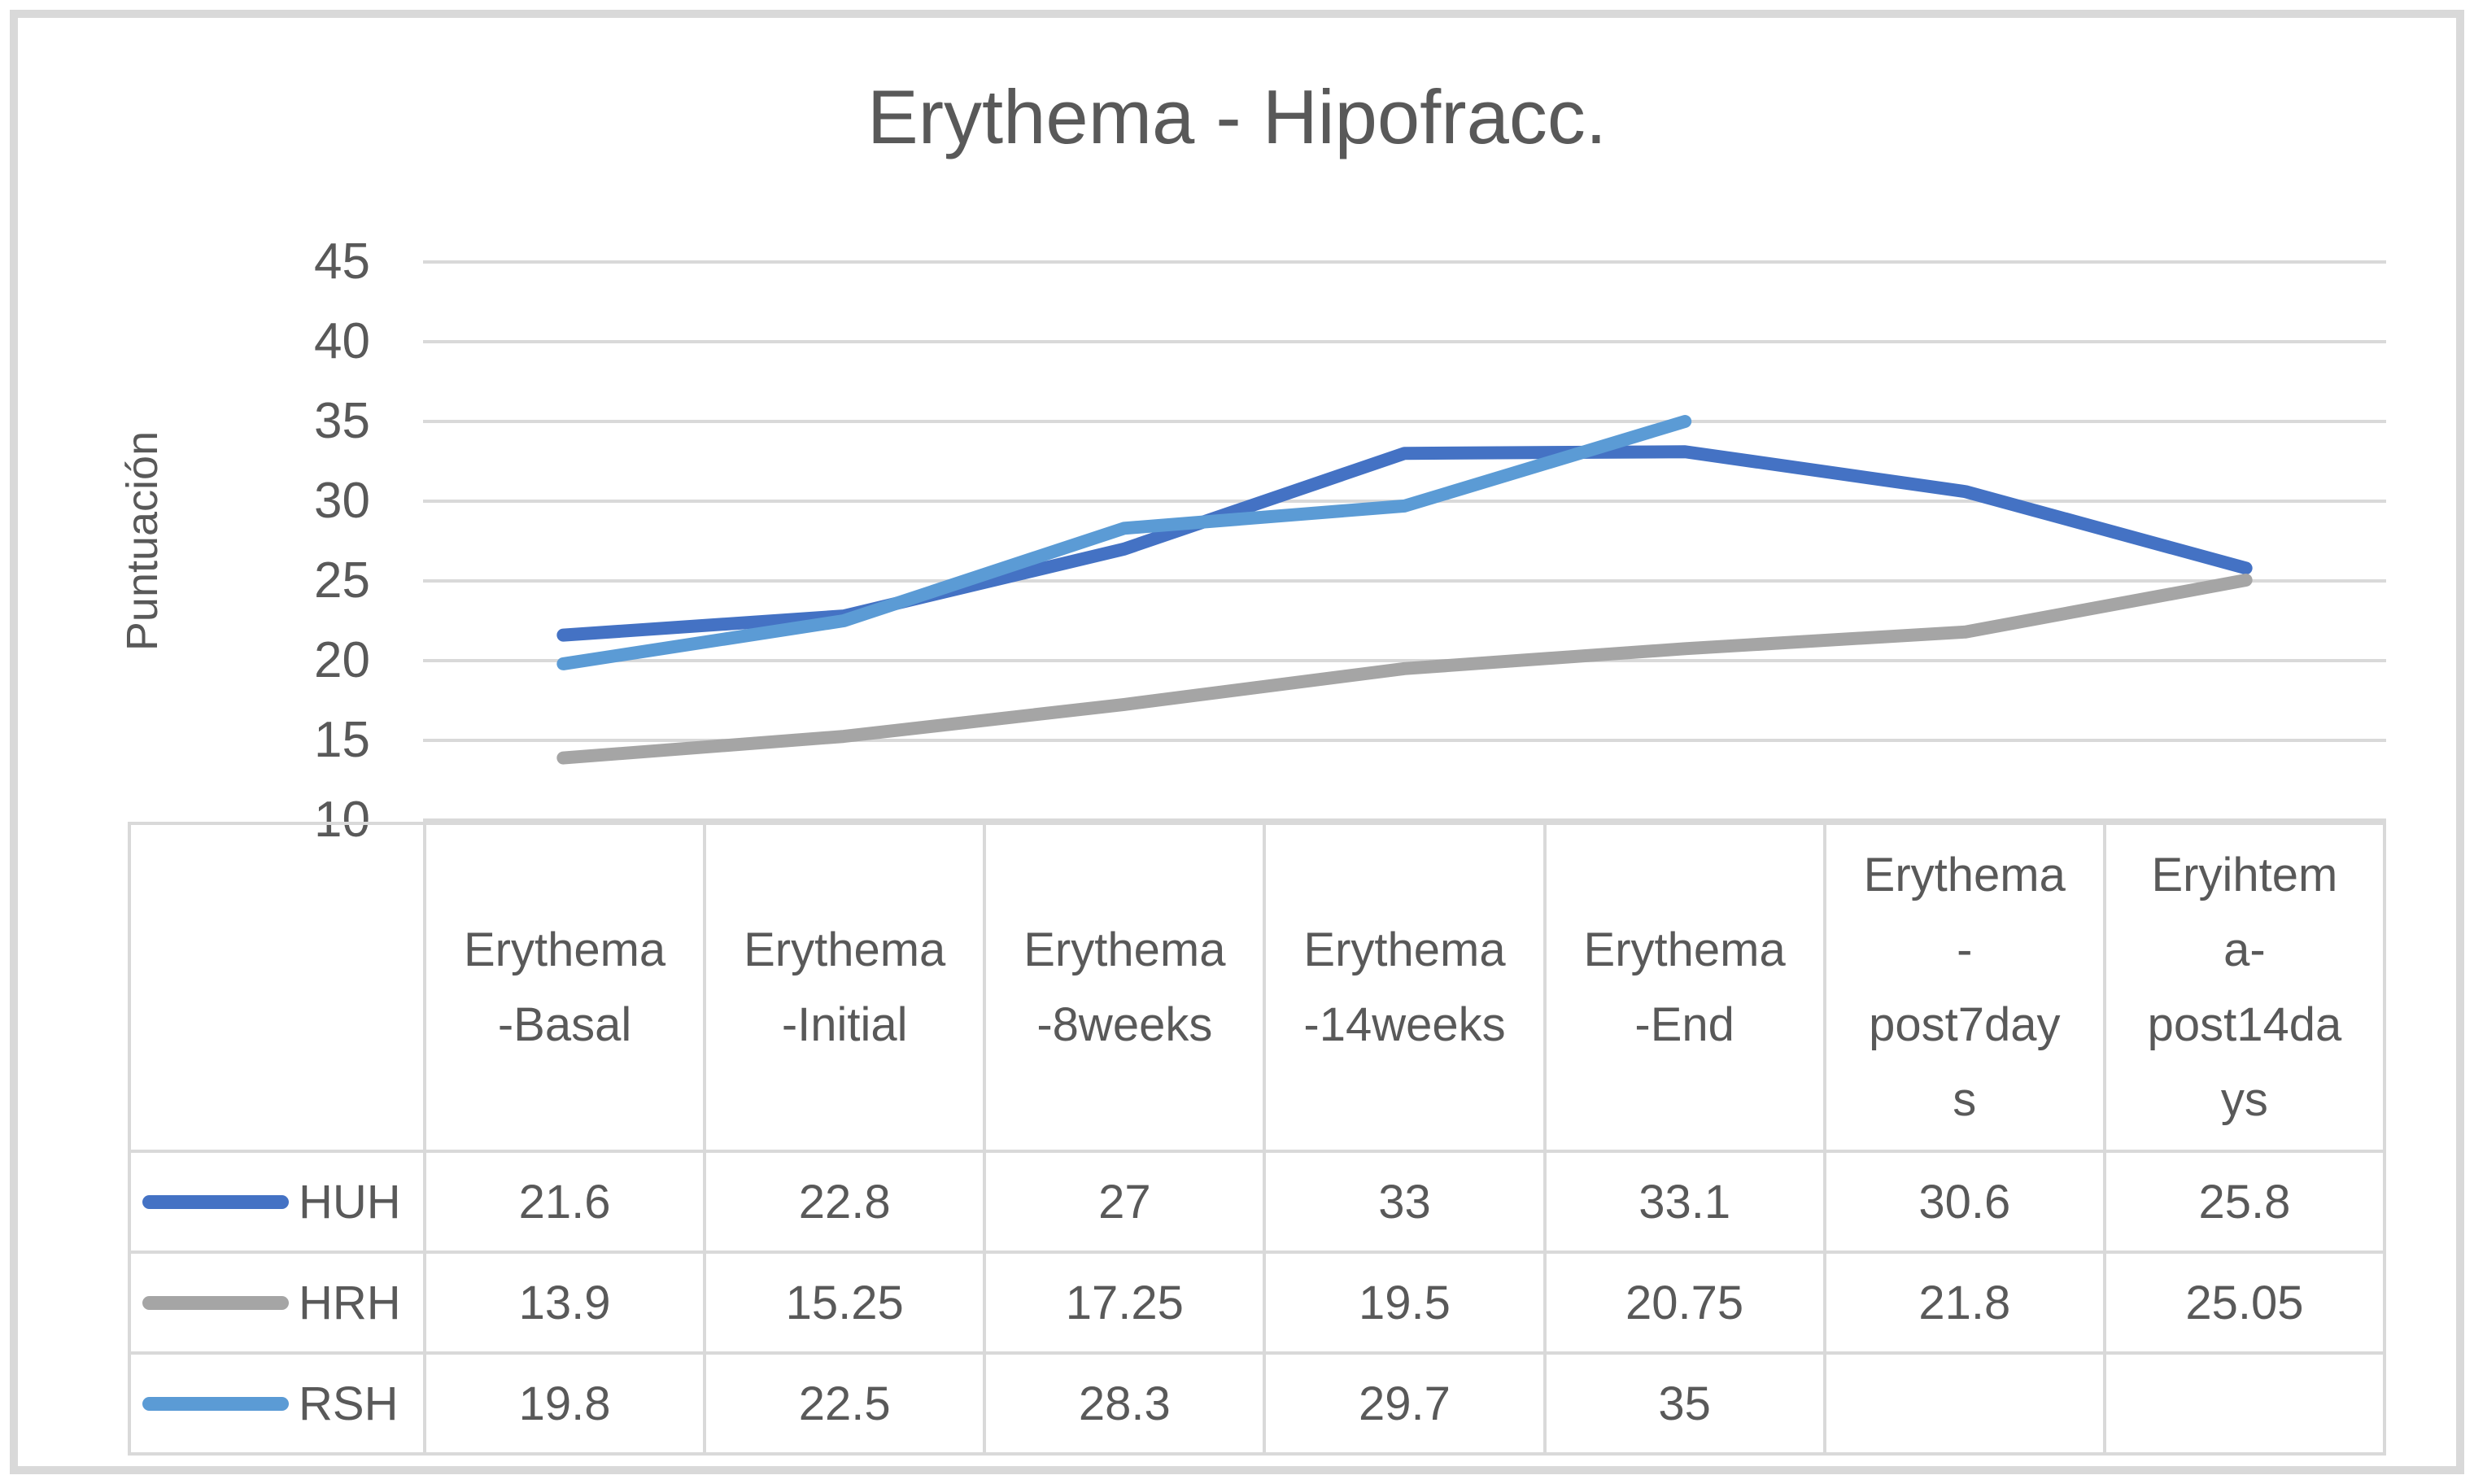 This screenshot has width=2474, height=1484. What do you see at coordinates (349, 1404) in the screenshot?
I see `legend-label-rsh: RSH` at bounding box center [349, 1404].